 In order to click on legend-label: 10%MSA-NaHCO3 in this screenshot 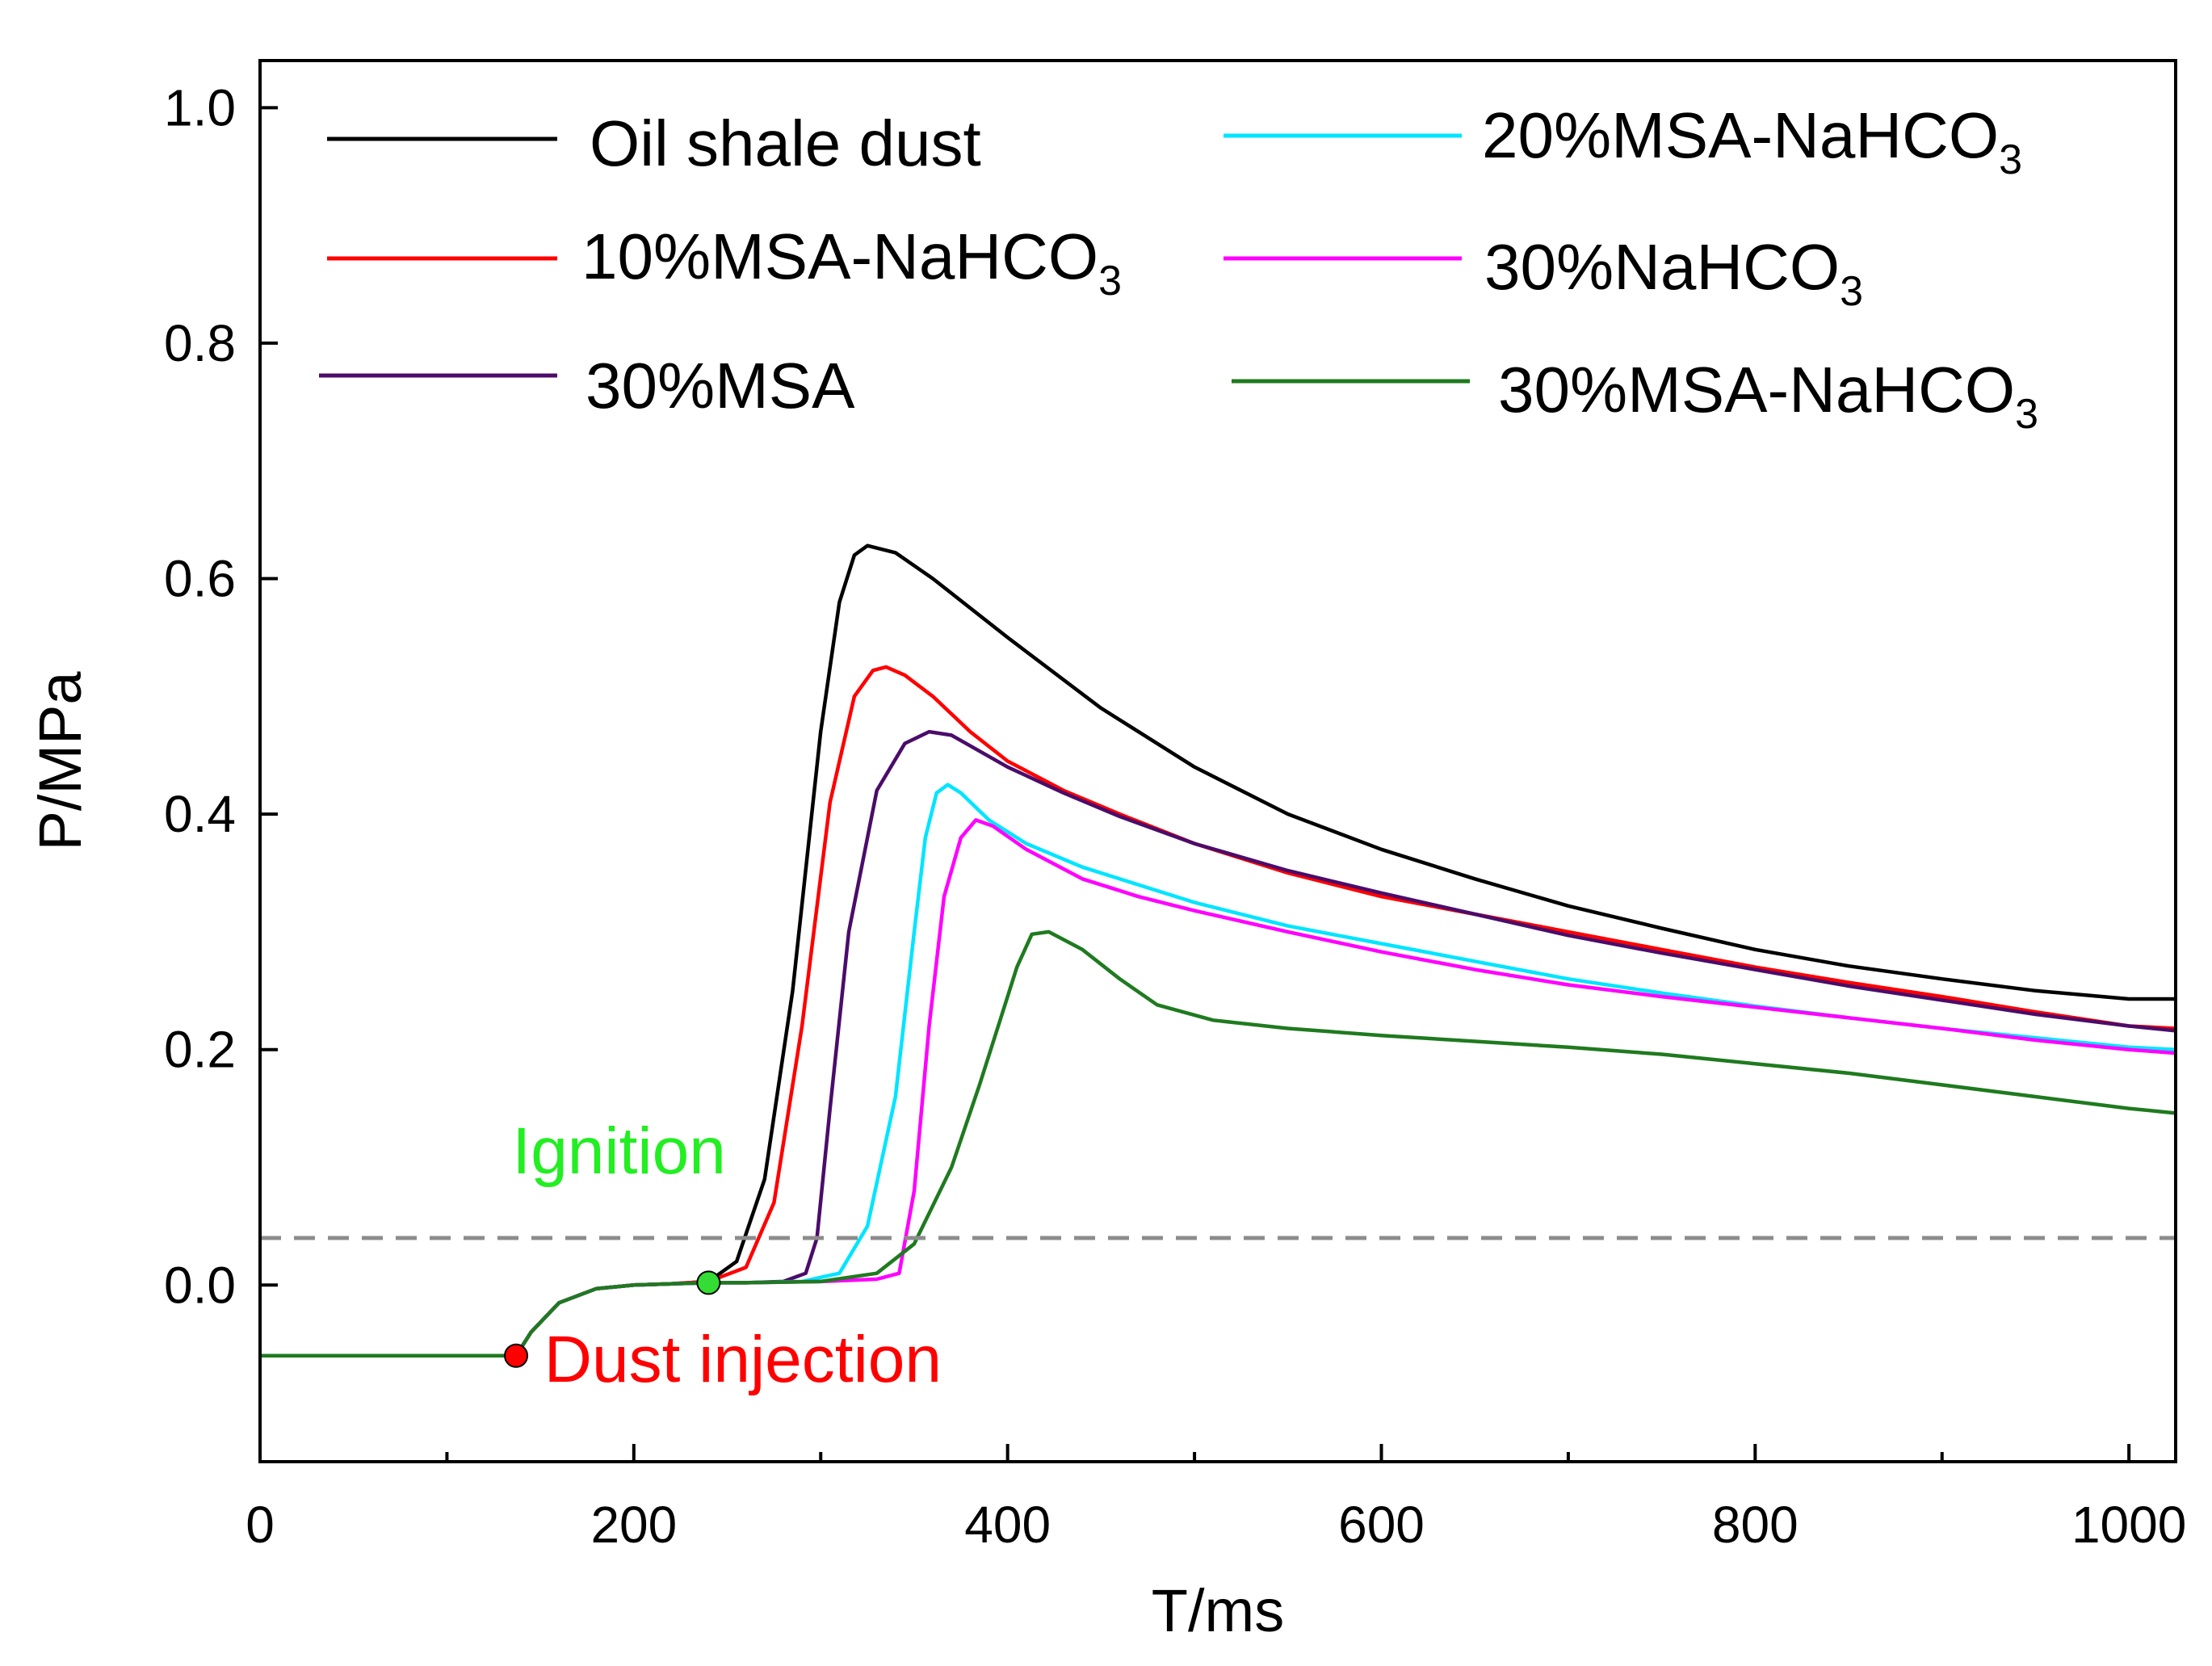, I will do `click(851, 262)`.